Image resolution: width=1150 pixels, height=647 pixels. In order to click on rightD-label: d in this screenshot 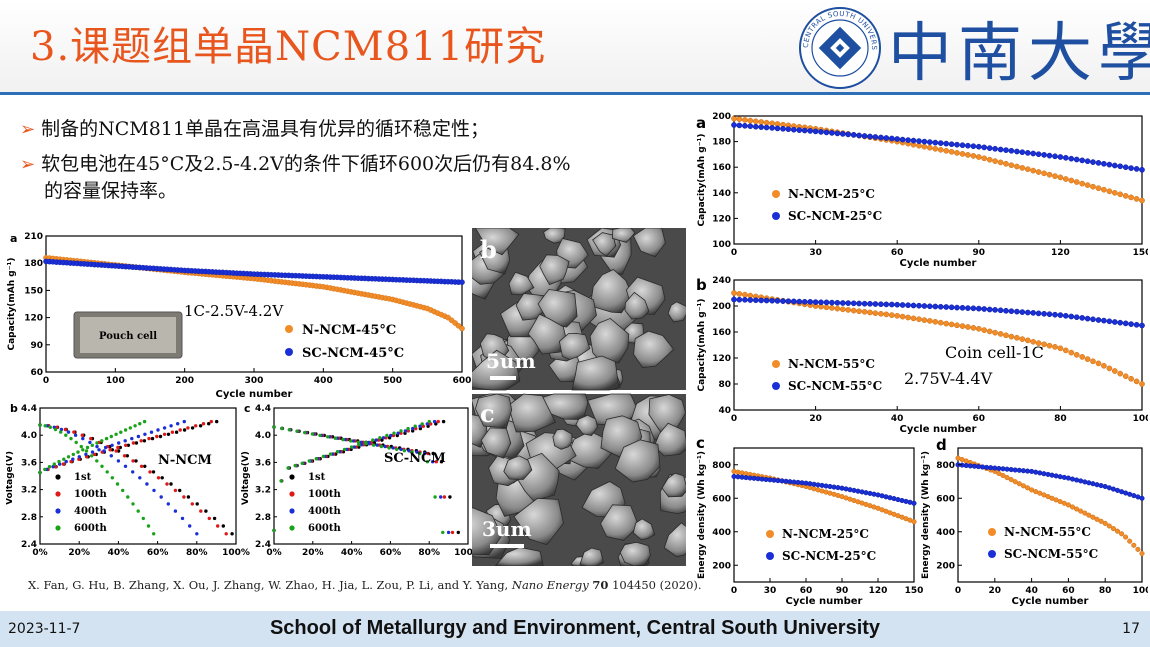, I will do `click(941, 445)`.